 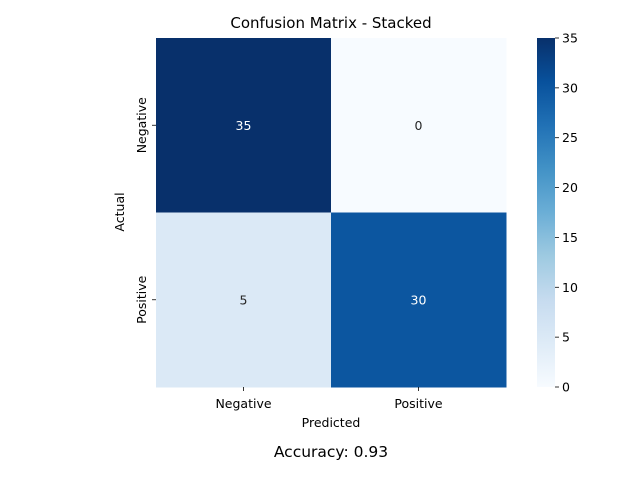 I want to click on colorbar-tick-label: 30, so click(x=570, y=87).